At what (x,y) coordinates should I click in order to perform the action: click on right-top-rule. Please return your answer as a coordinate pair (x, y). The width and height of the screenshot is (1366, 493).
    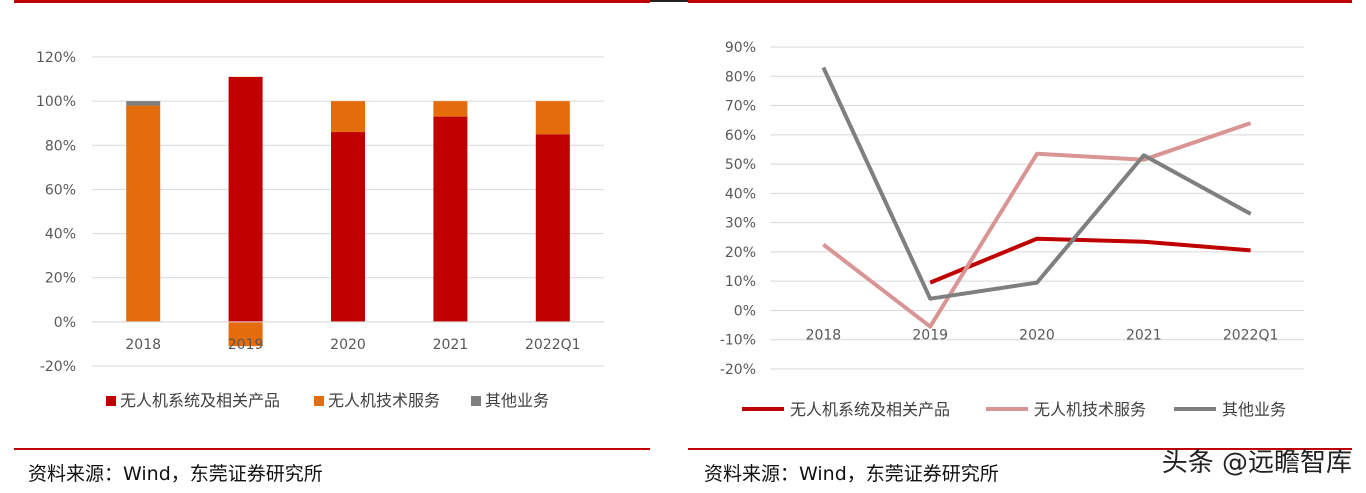
    Looking at the image, I should click on (1020, 1).